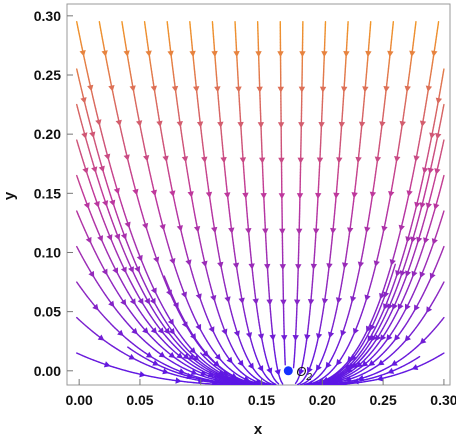 The image size is (456, 445). Describe the element at coordinates (200, 400) in the screenshot. I see `x-tick-label: 0.10` at that location.